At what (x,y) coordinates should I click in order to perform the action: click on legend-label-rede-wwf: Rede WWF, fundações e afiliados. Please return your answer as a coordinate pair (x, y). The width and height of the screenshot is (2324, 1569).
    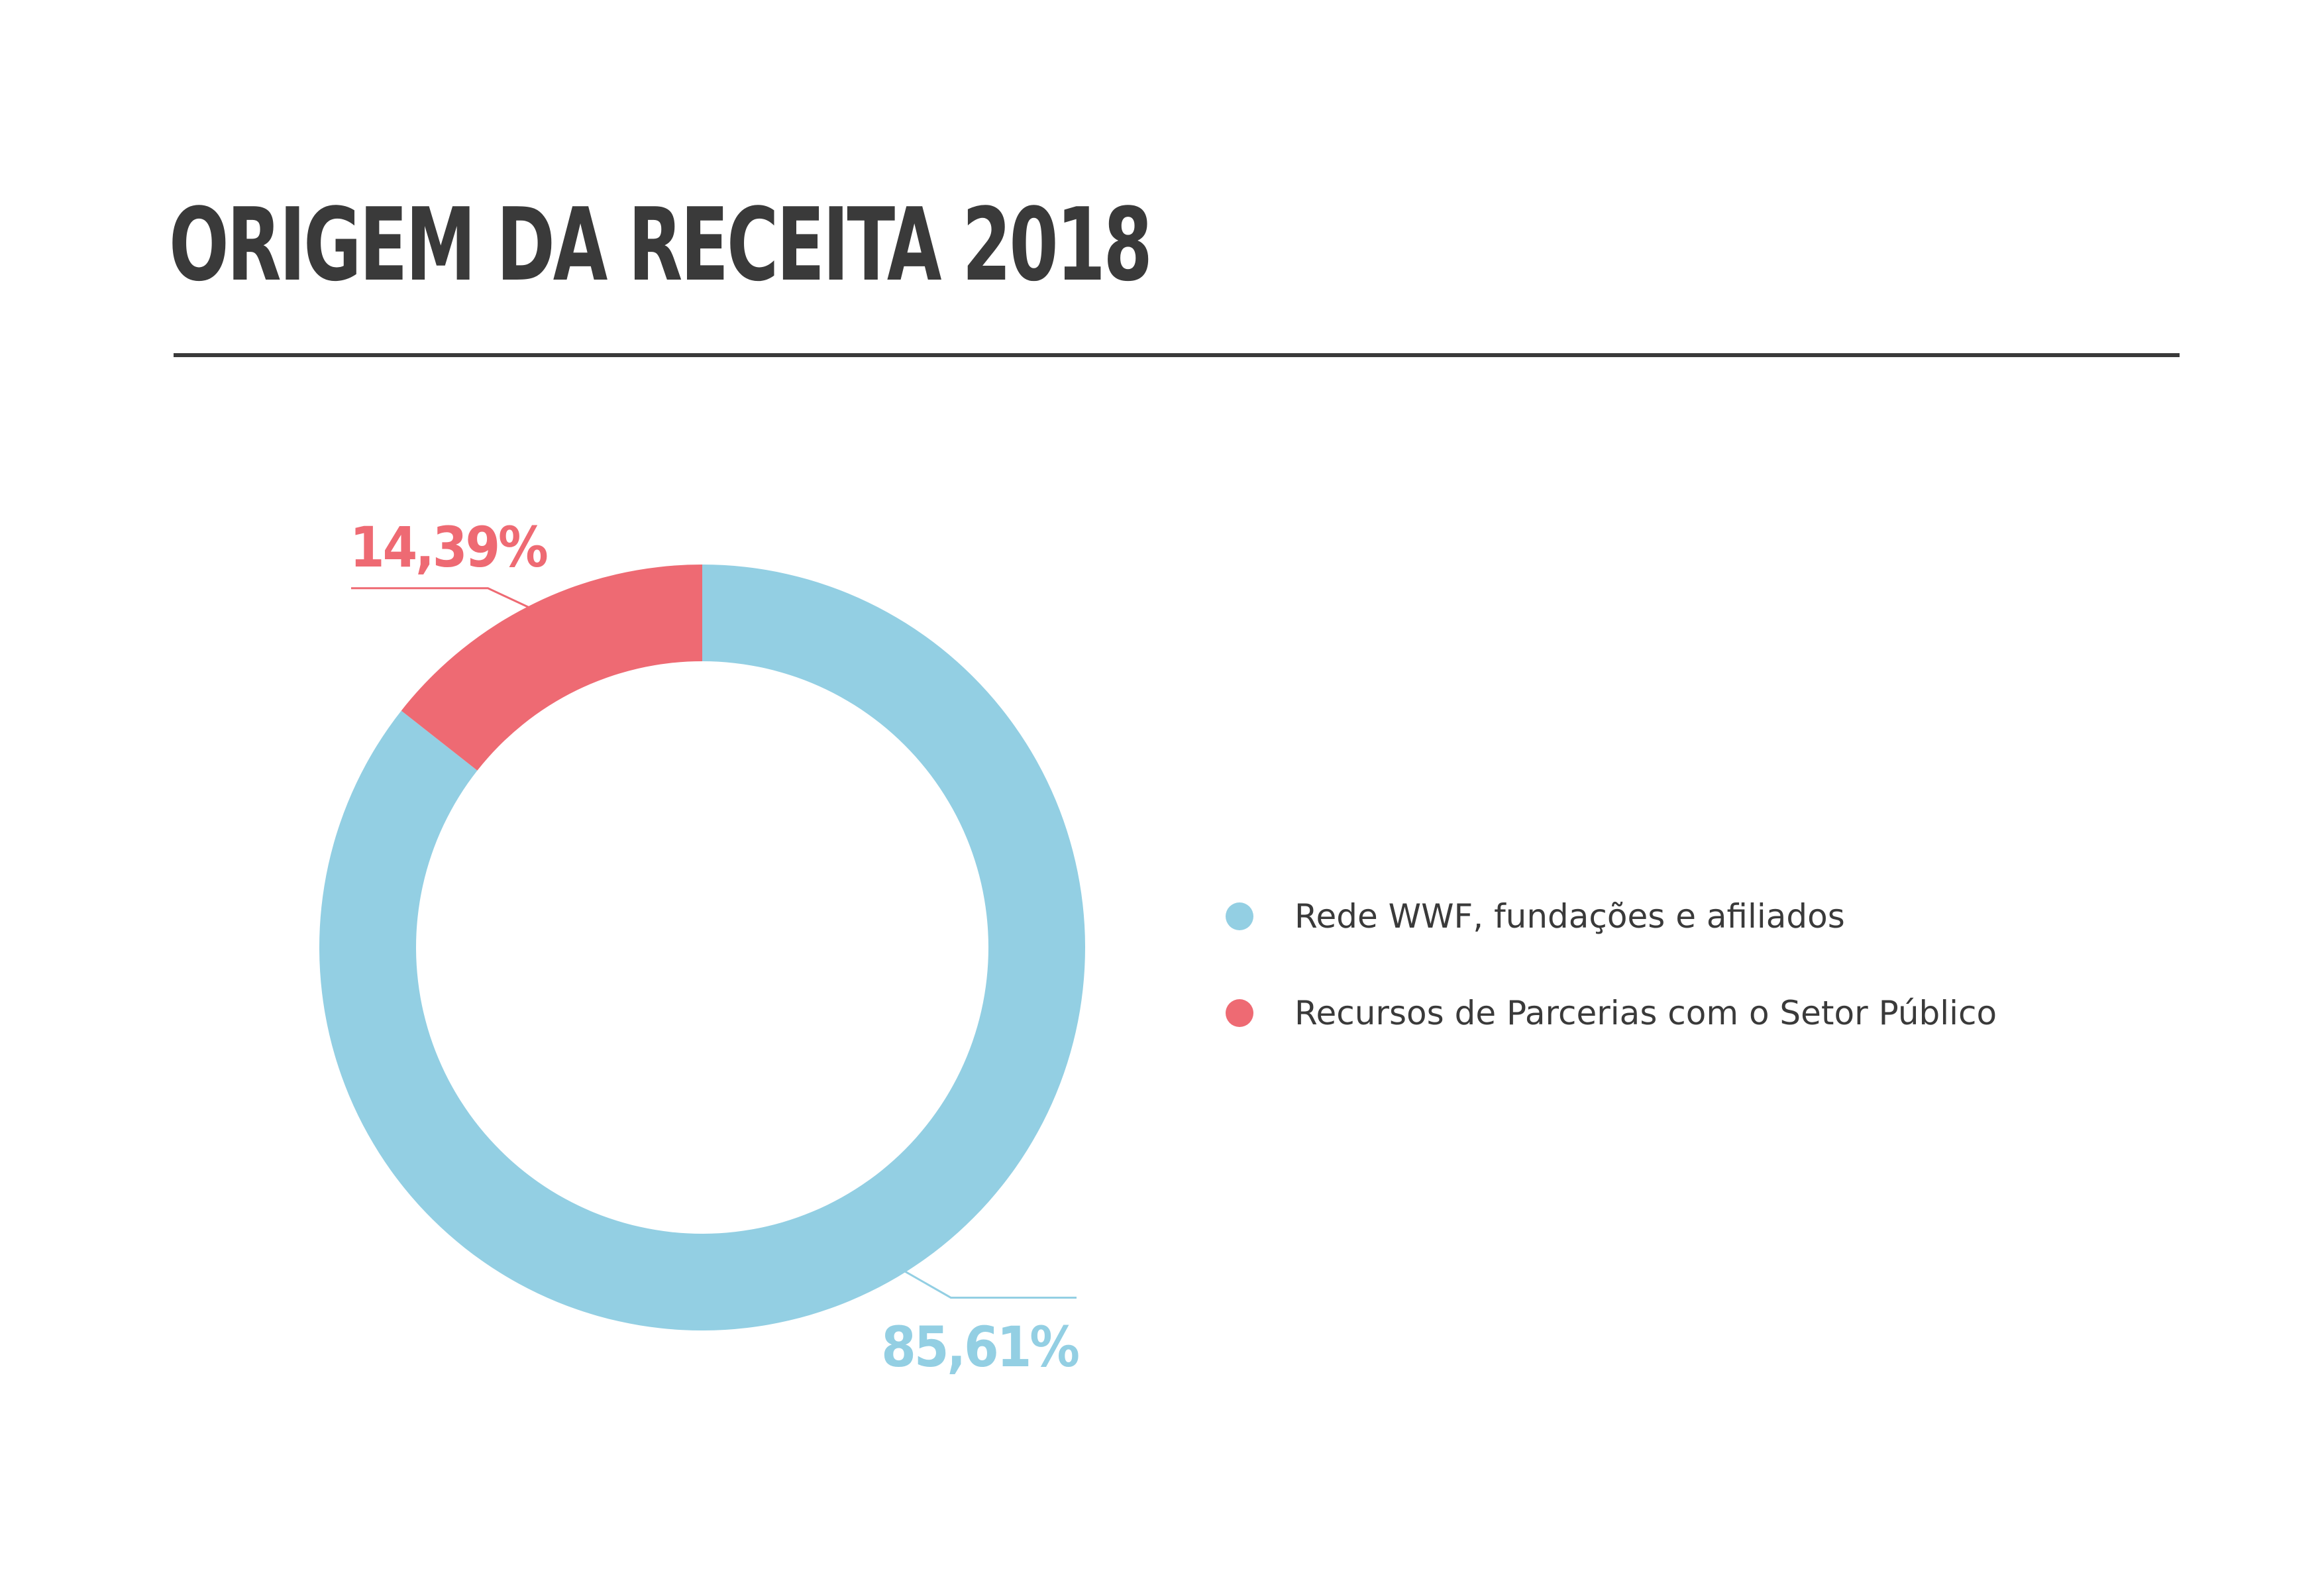
    Looking at the image, I should click on (1569, 916).